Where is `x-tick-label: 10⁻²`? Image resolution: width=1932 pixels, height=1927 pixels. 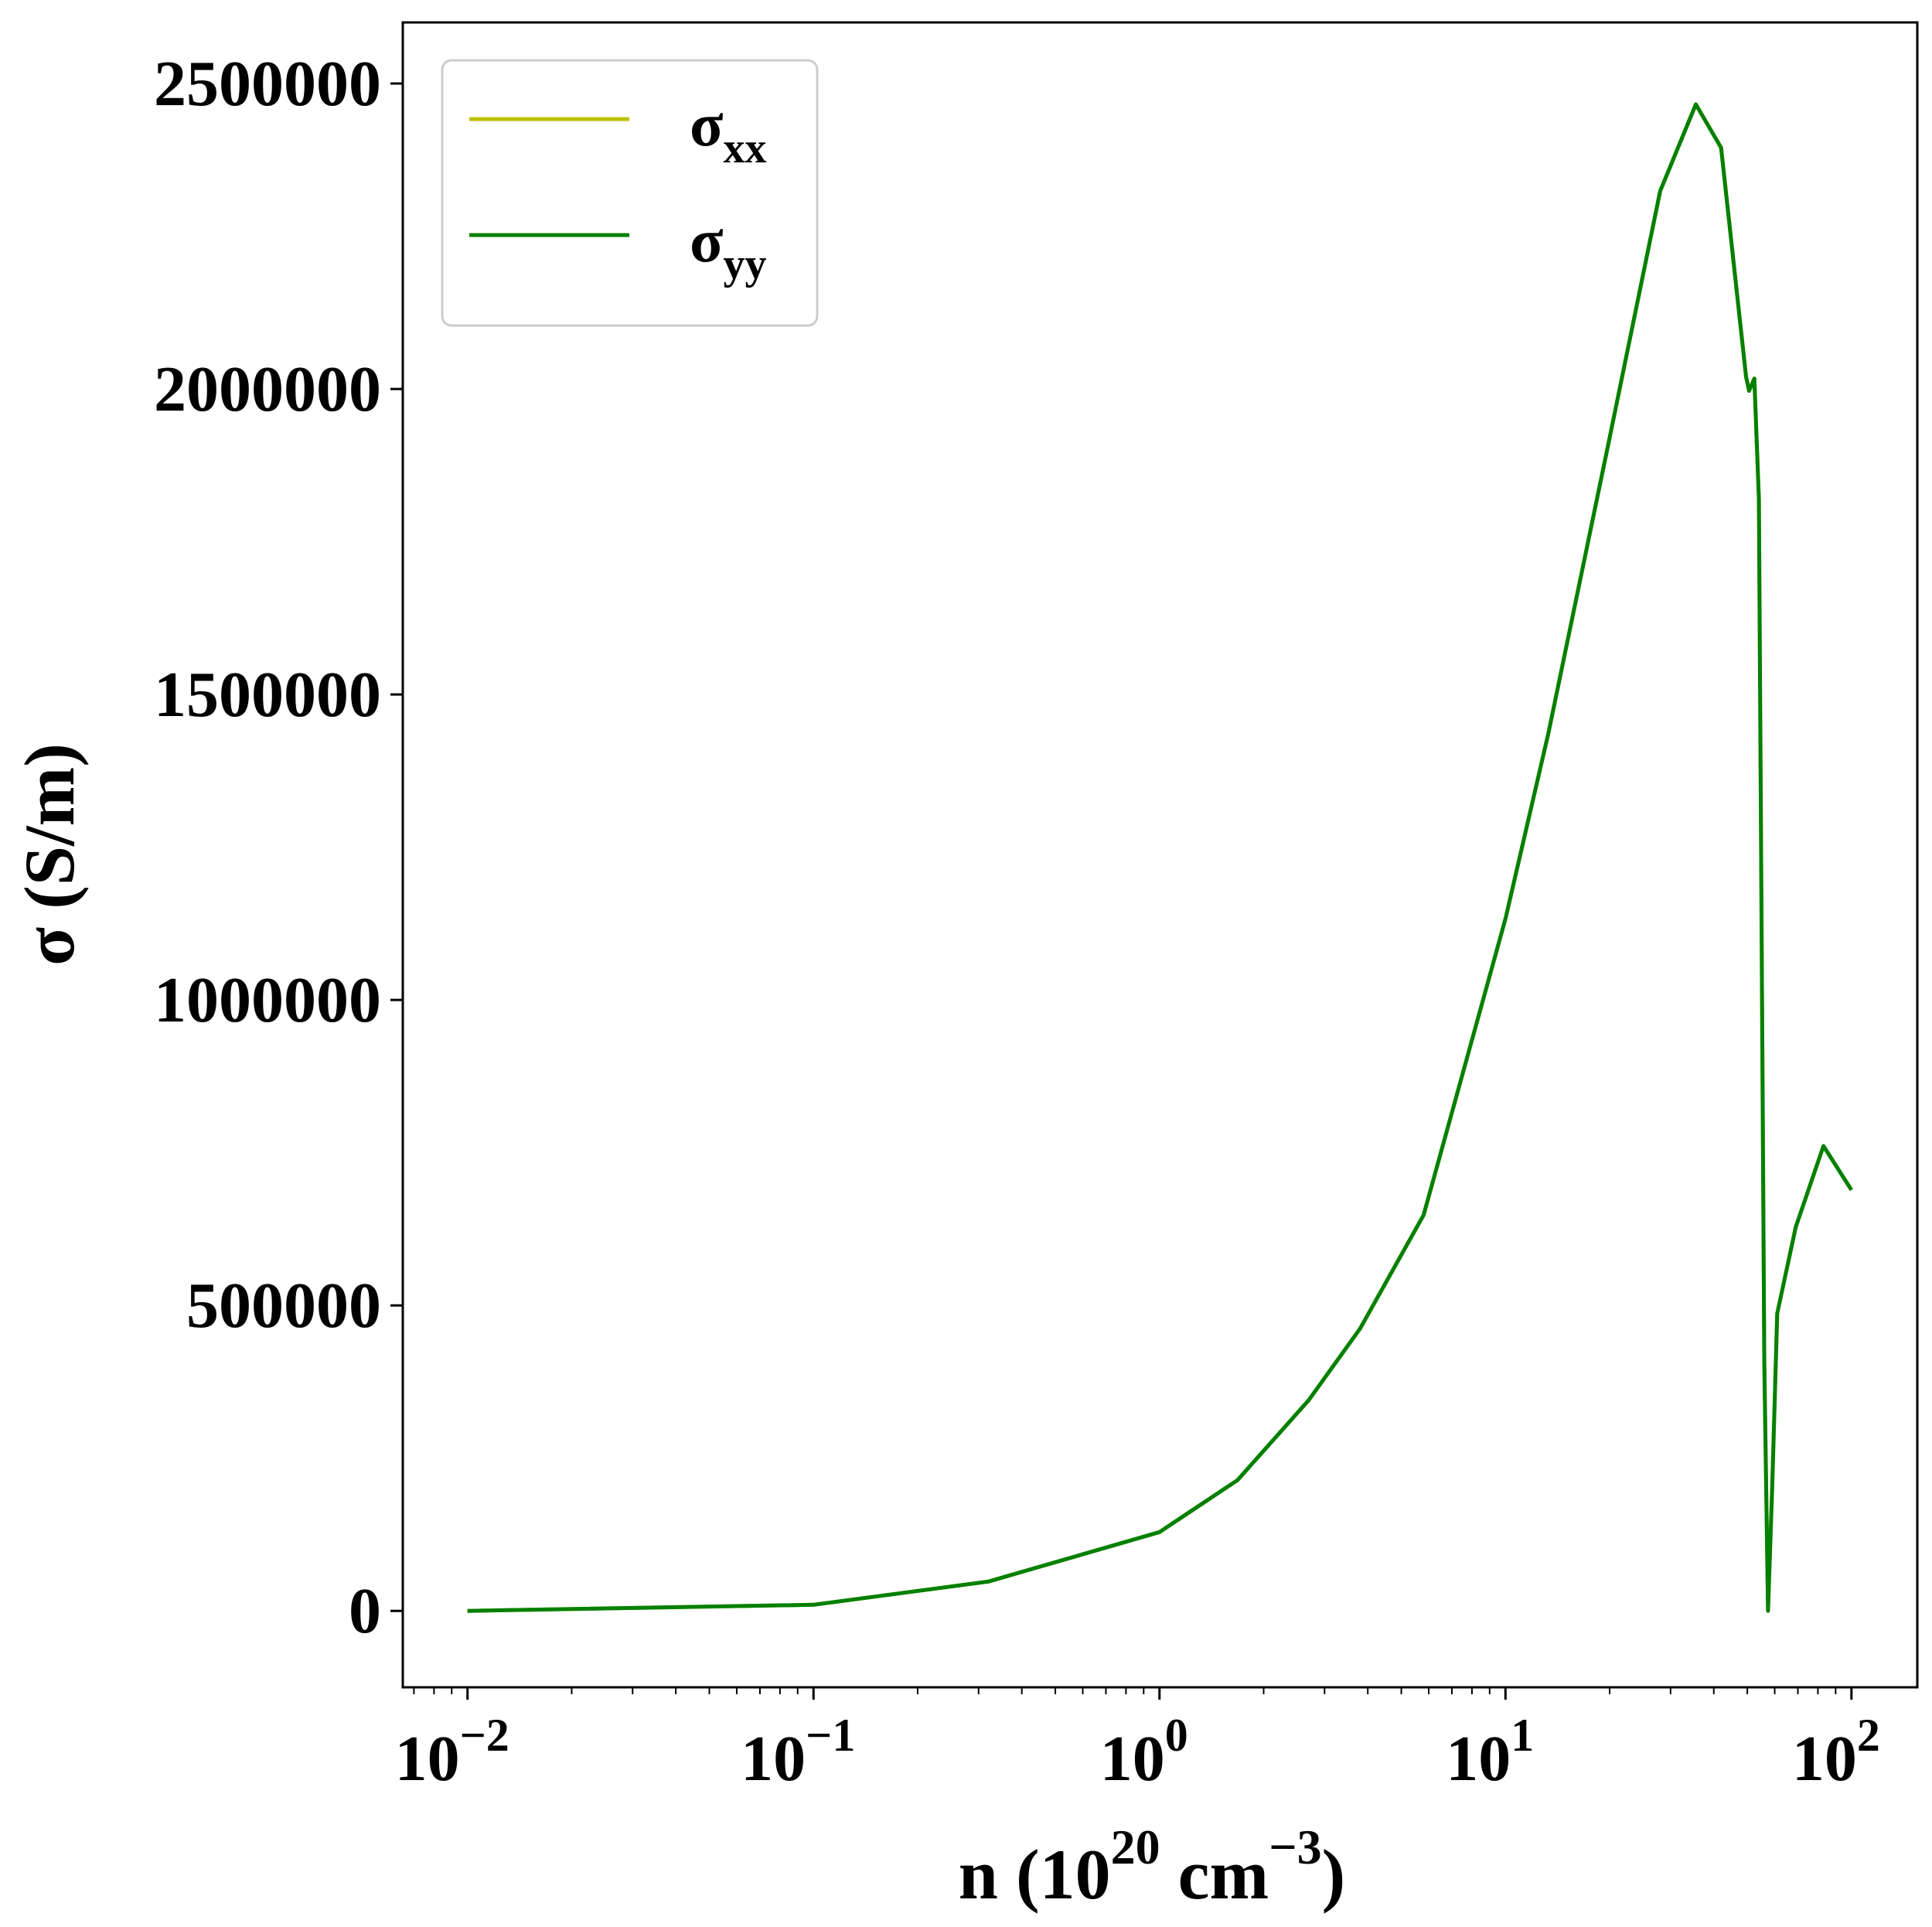 x-tick-label: 10⁻² is located at coordinates (452, 1752).